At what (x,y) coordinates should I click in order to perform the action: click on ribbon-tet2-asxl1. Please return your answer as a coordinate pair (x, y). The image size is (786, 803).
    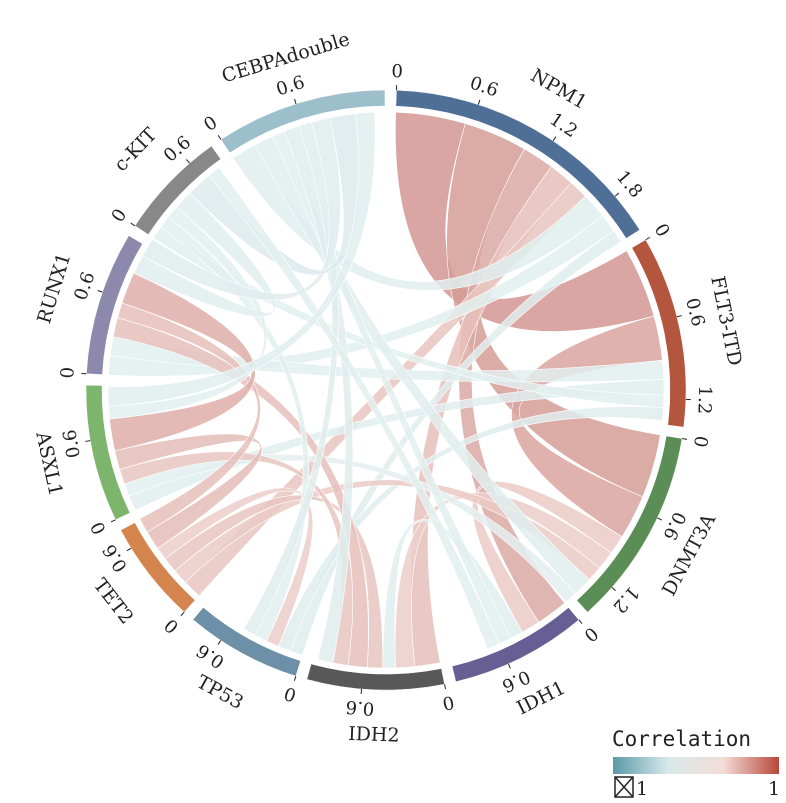
    Looking at the image, I should click on (188, 491).